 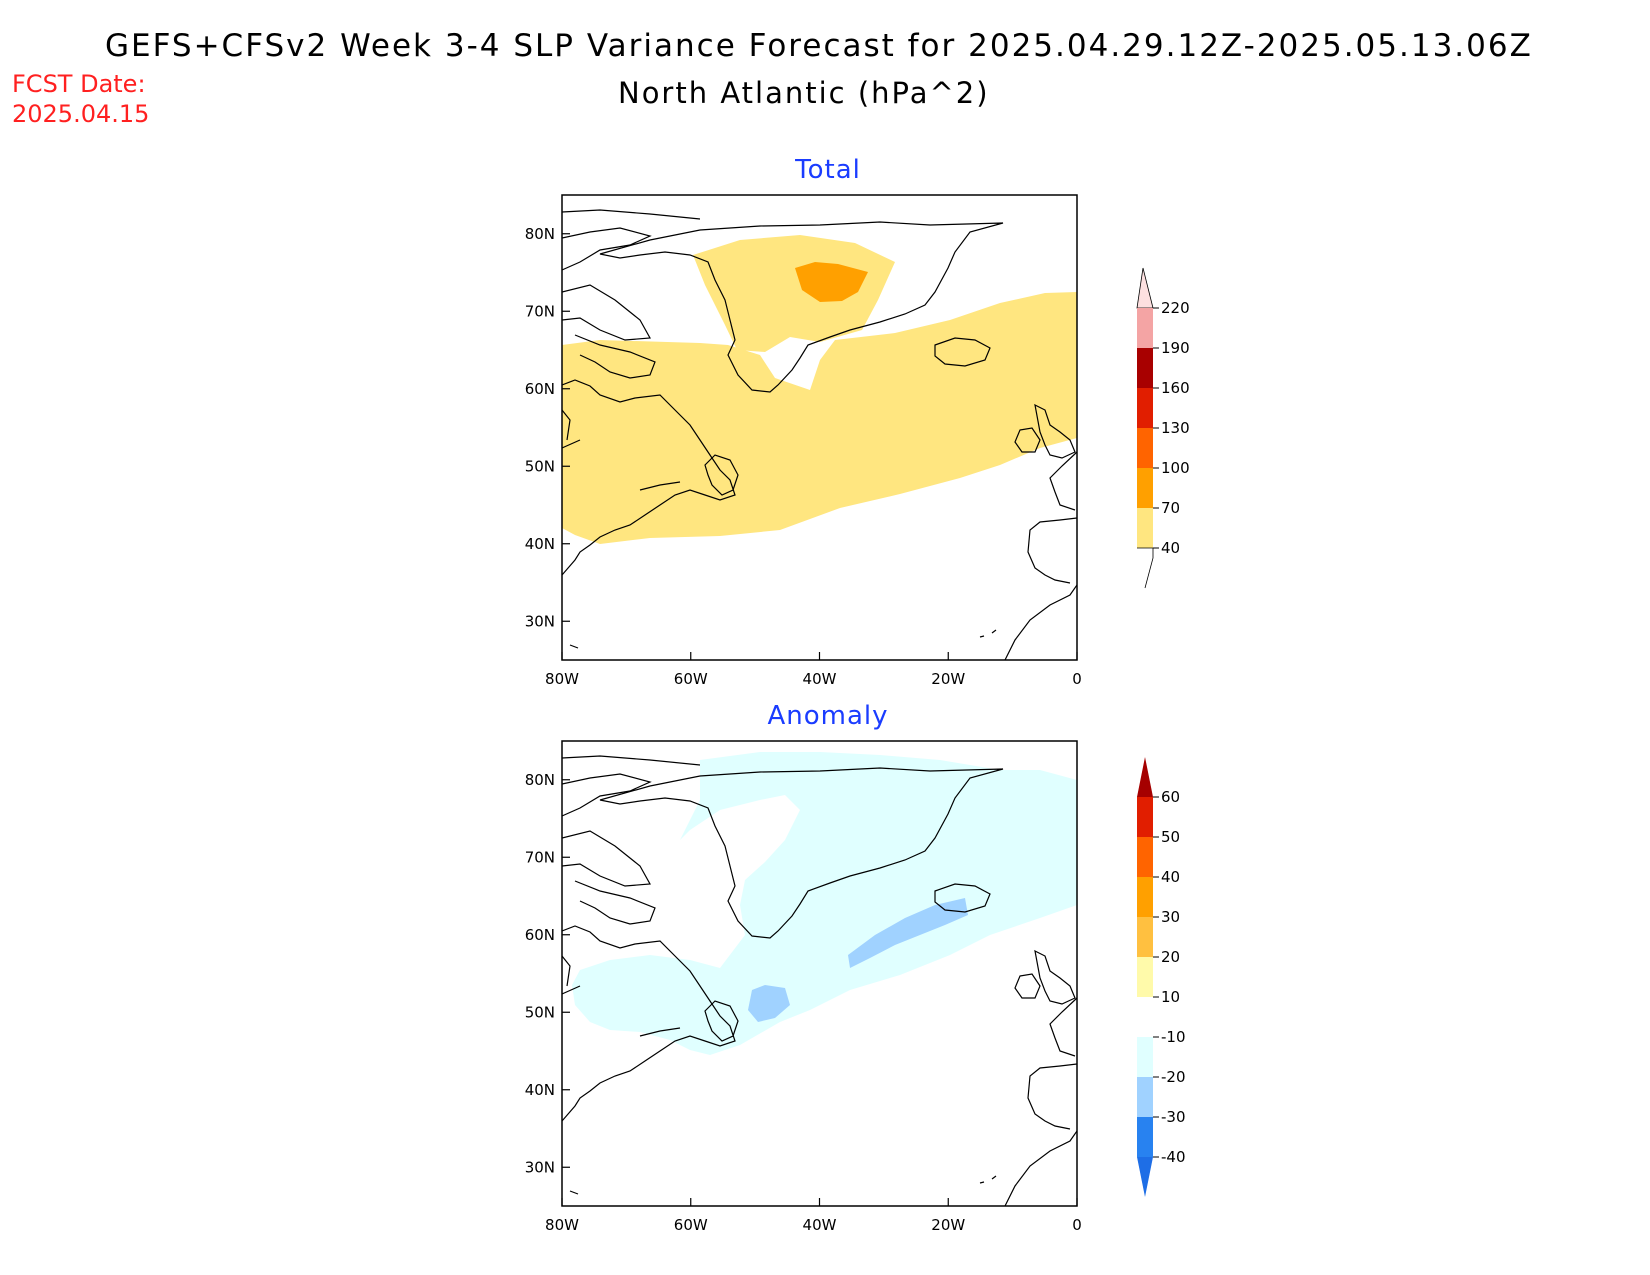 I want to click on anomaly-colorbar-label: 20, so click(x=1170, y=957).